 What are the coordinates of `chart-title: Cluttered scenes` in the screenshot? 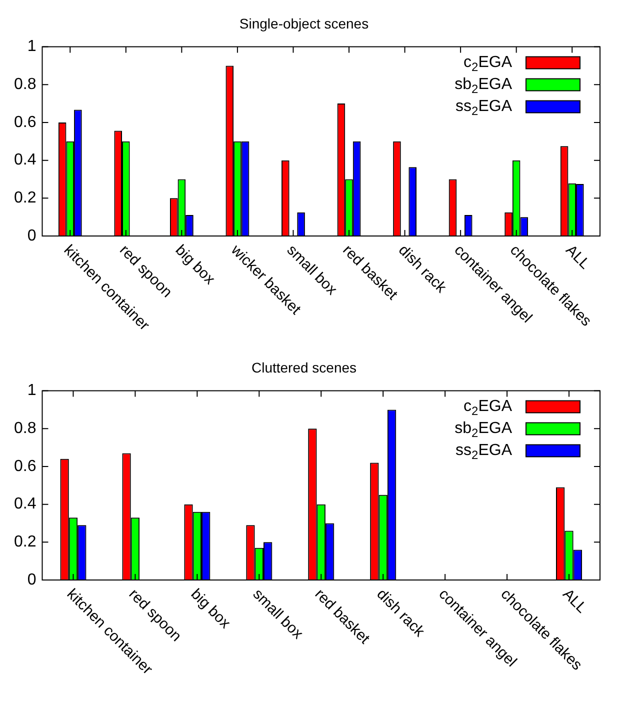 It's located at (304, 367).